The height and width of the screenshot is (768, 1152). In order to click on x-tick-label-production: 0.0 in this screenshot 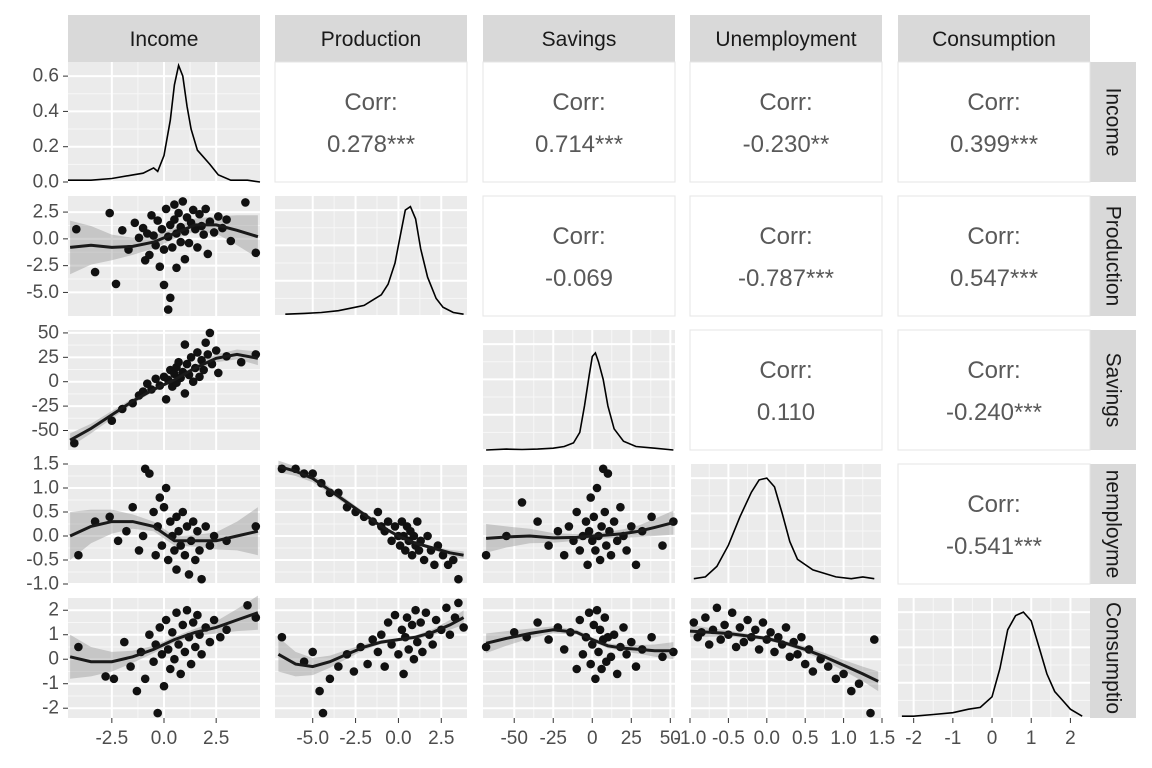, I will do `click(398, 738)`.